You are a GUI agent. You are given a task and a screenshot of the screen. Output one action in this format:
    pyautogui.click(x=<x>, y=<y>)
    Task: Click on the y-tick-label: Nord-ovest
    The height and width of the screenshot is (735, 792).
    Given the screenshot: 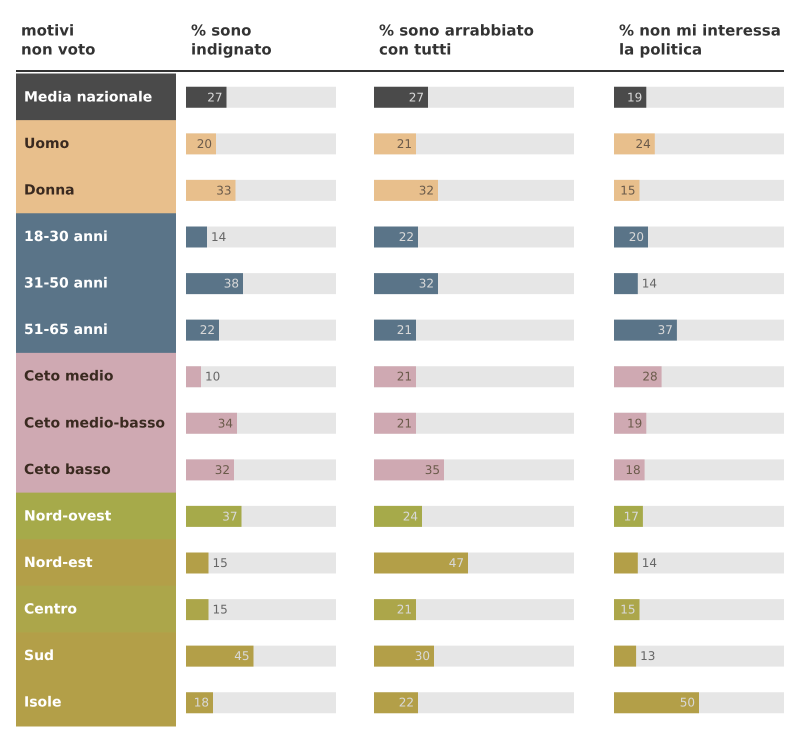 What is the action you would take?
    pyautogui.click(x=68, y=516)
    